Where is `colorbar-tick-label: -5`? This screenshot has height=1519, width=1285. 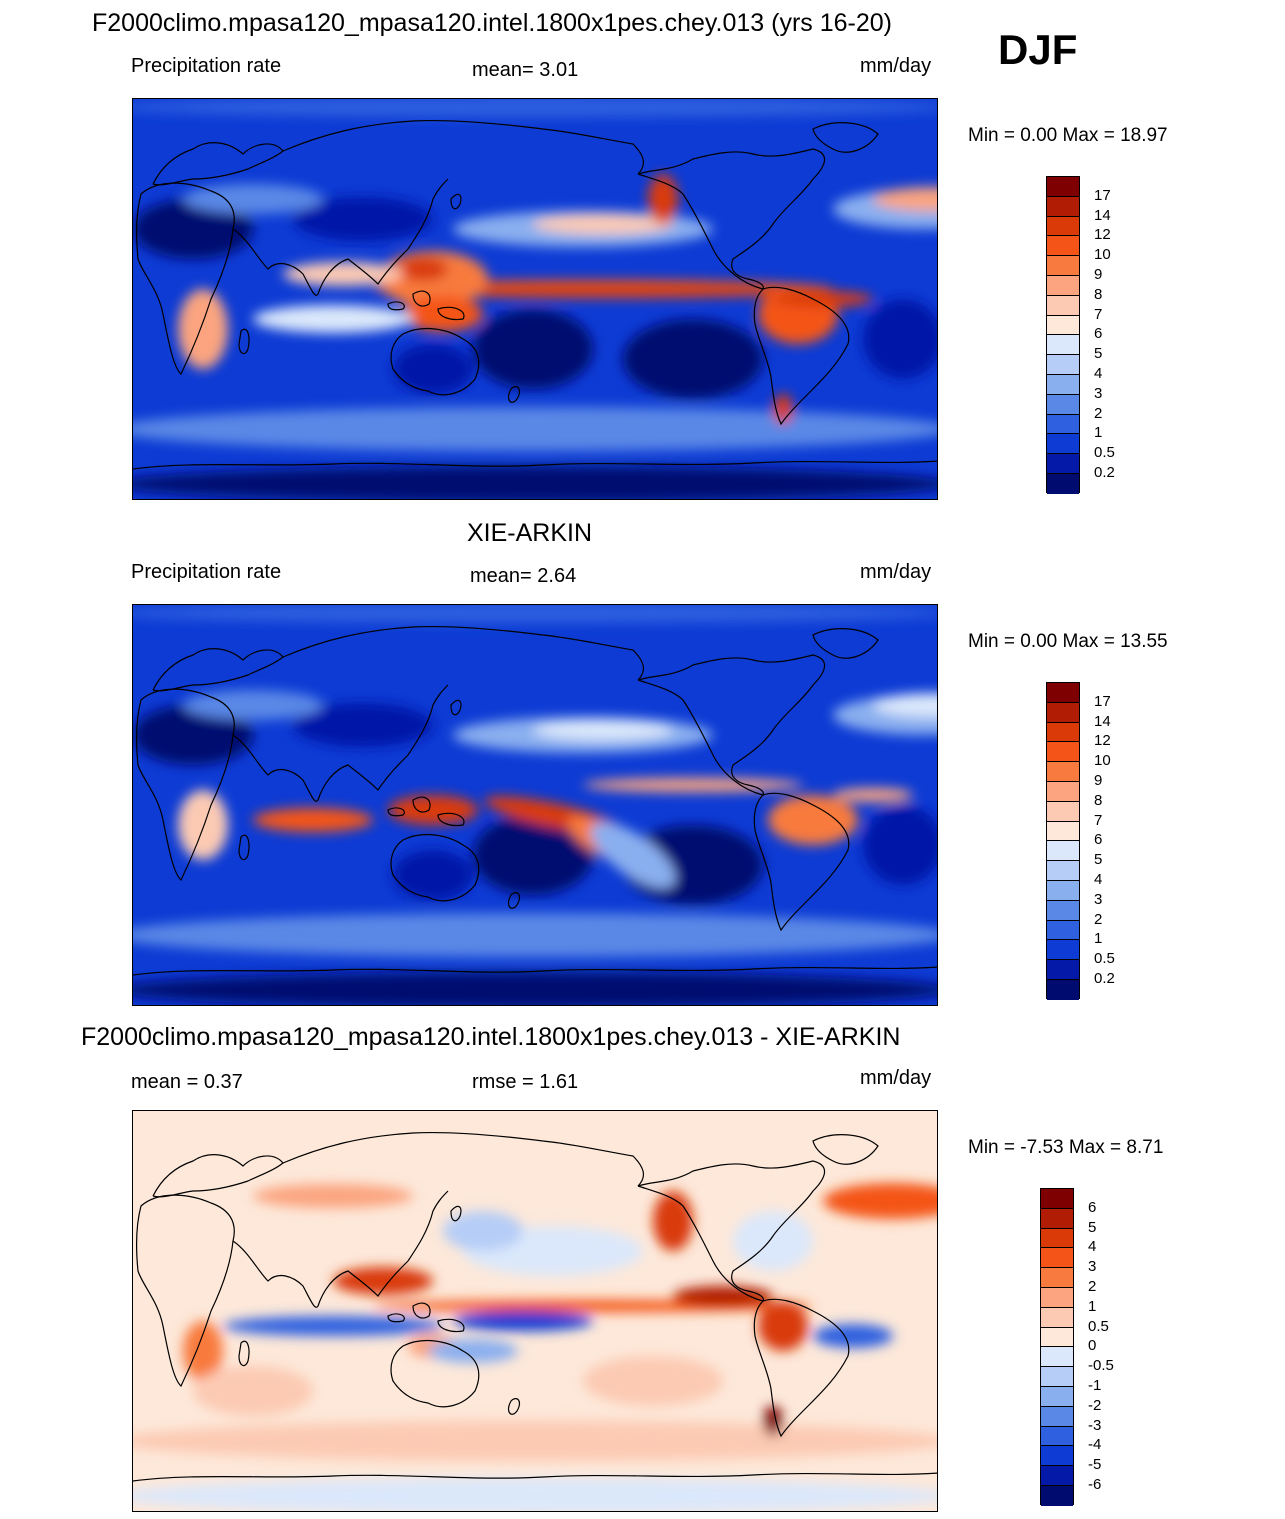
colorbar-tick-label: -5 is located at coordinates (1095, 1465).